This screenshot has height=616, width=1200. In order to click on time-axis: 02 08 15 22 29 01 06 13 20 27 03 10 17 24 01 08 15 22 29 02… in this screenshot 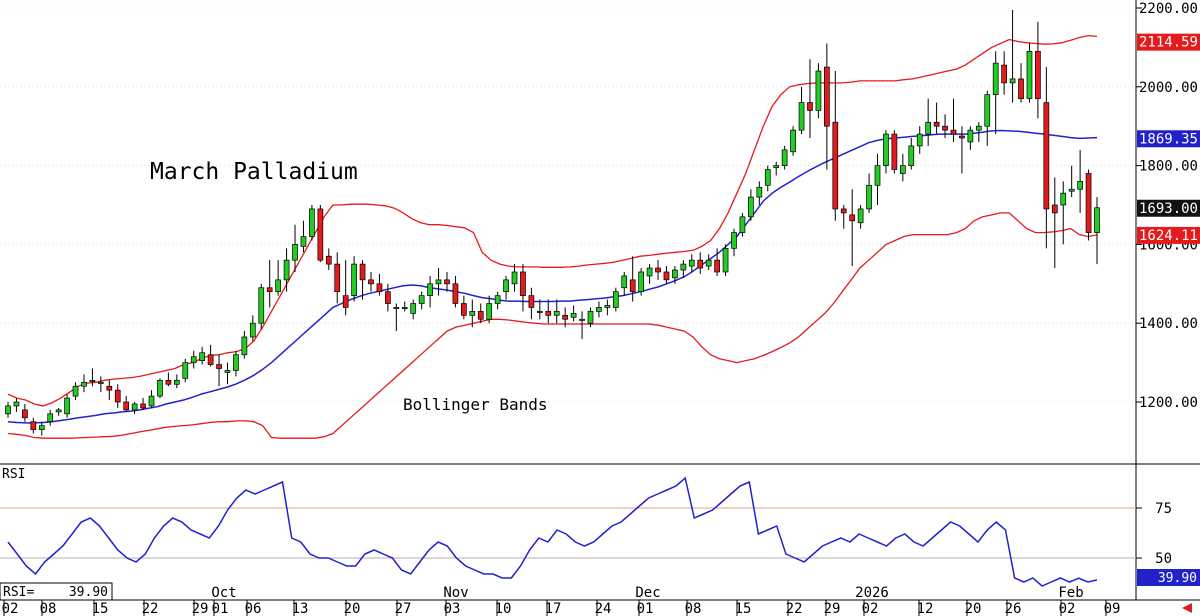, I will do `click(561, 600)`.